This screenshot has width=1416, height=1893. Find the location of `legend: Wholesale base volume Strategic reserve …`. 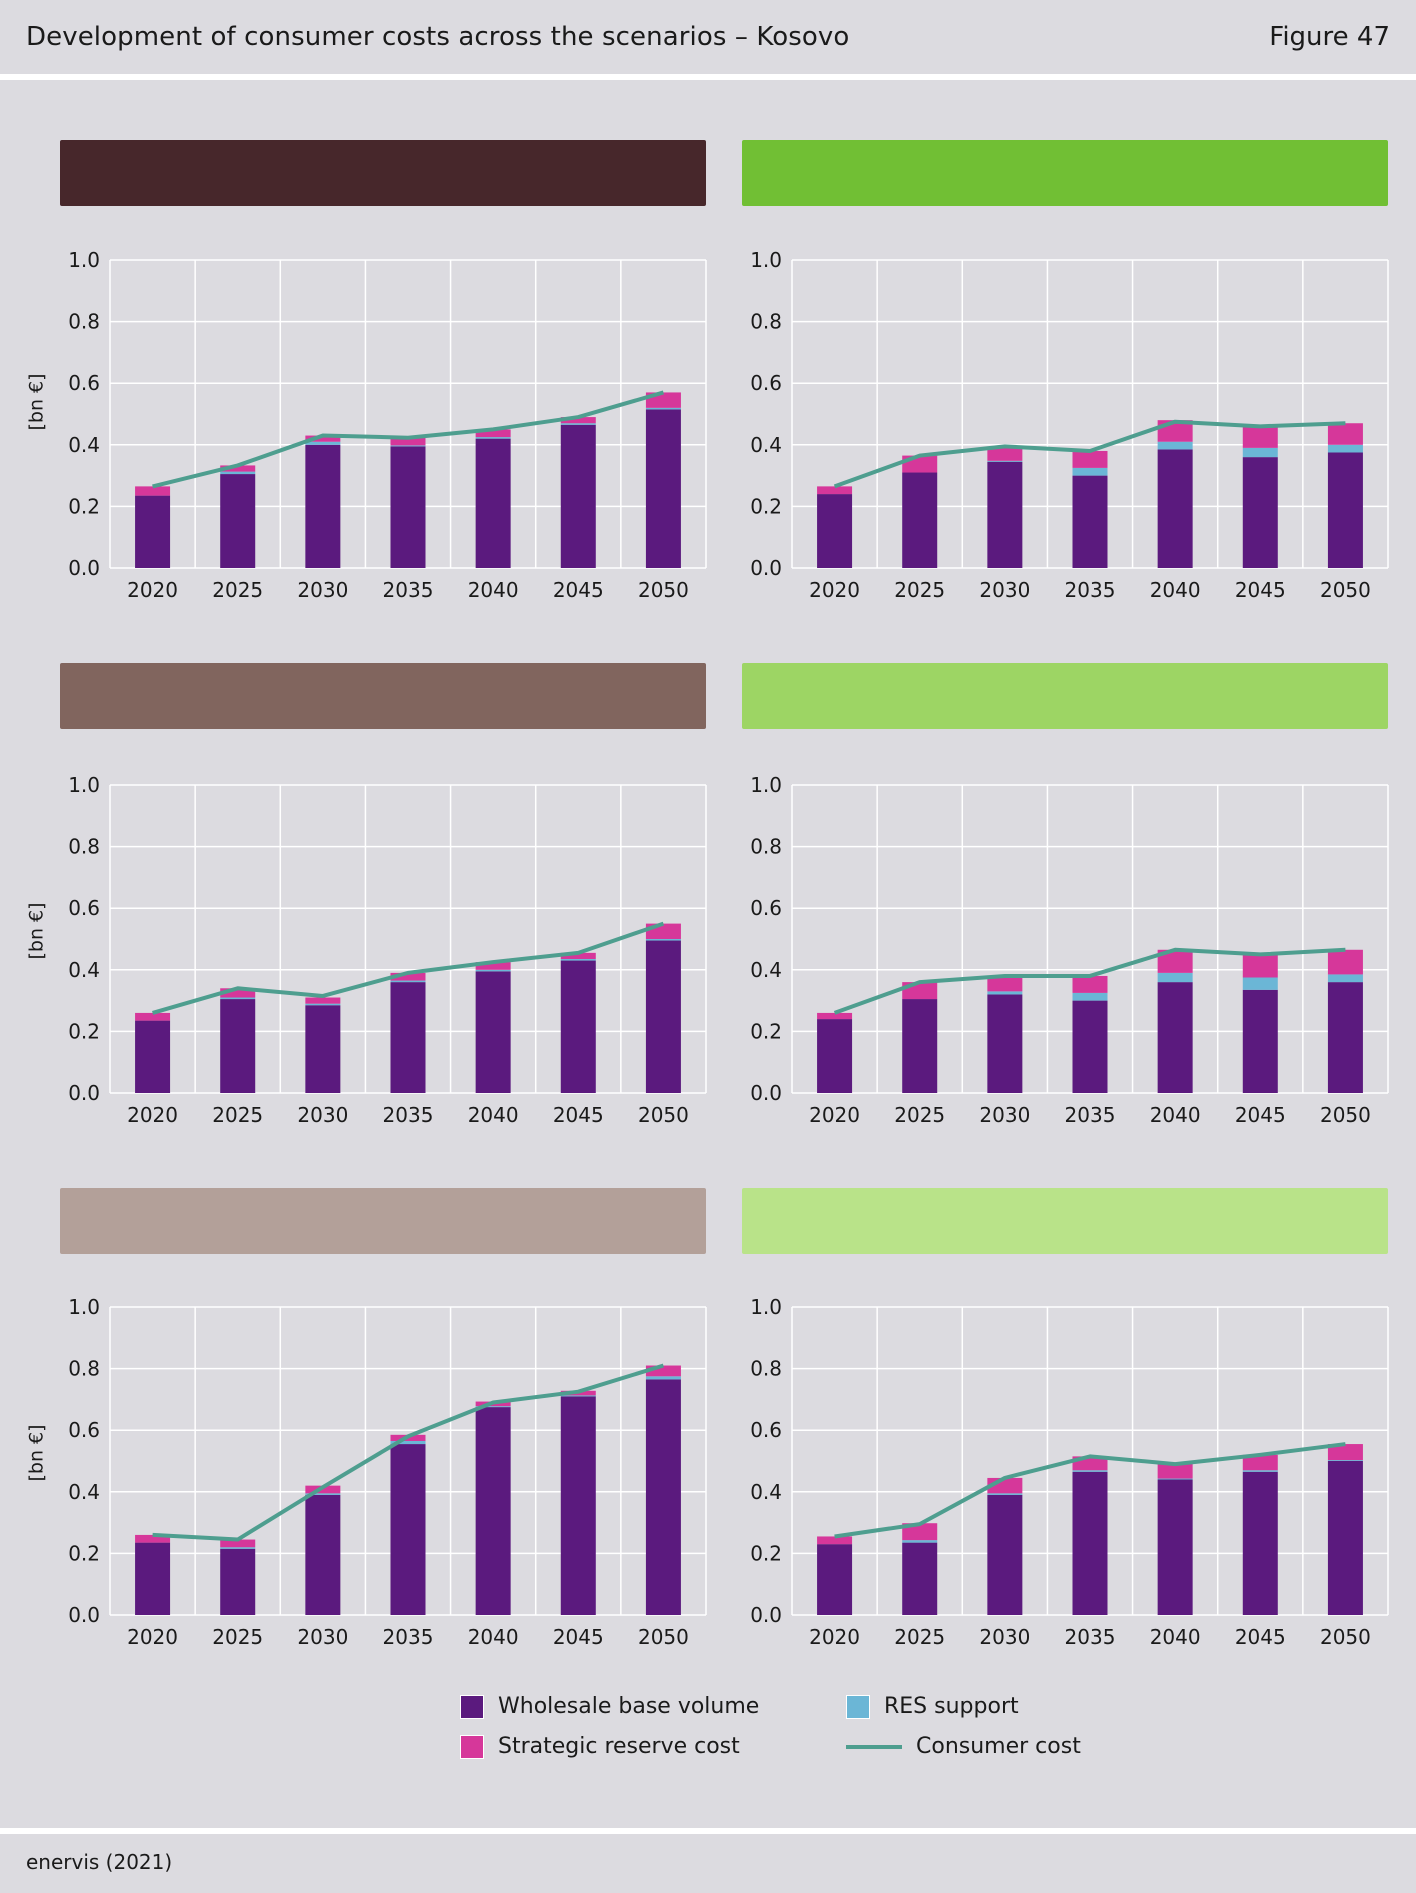

legend: Wholesale base volume Strategic reserve … is located at coordinates (810, 1734).